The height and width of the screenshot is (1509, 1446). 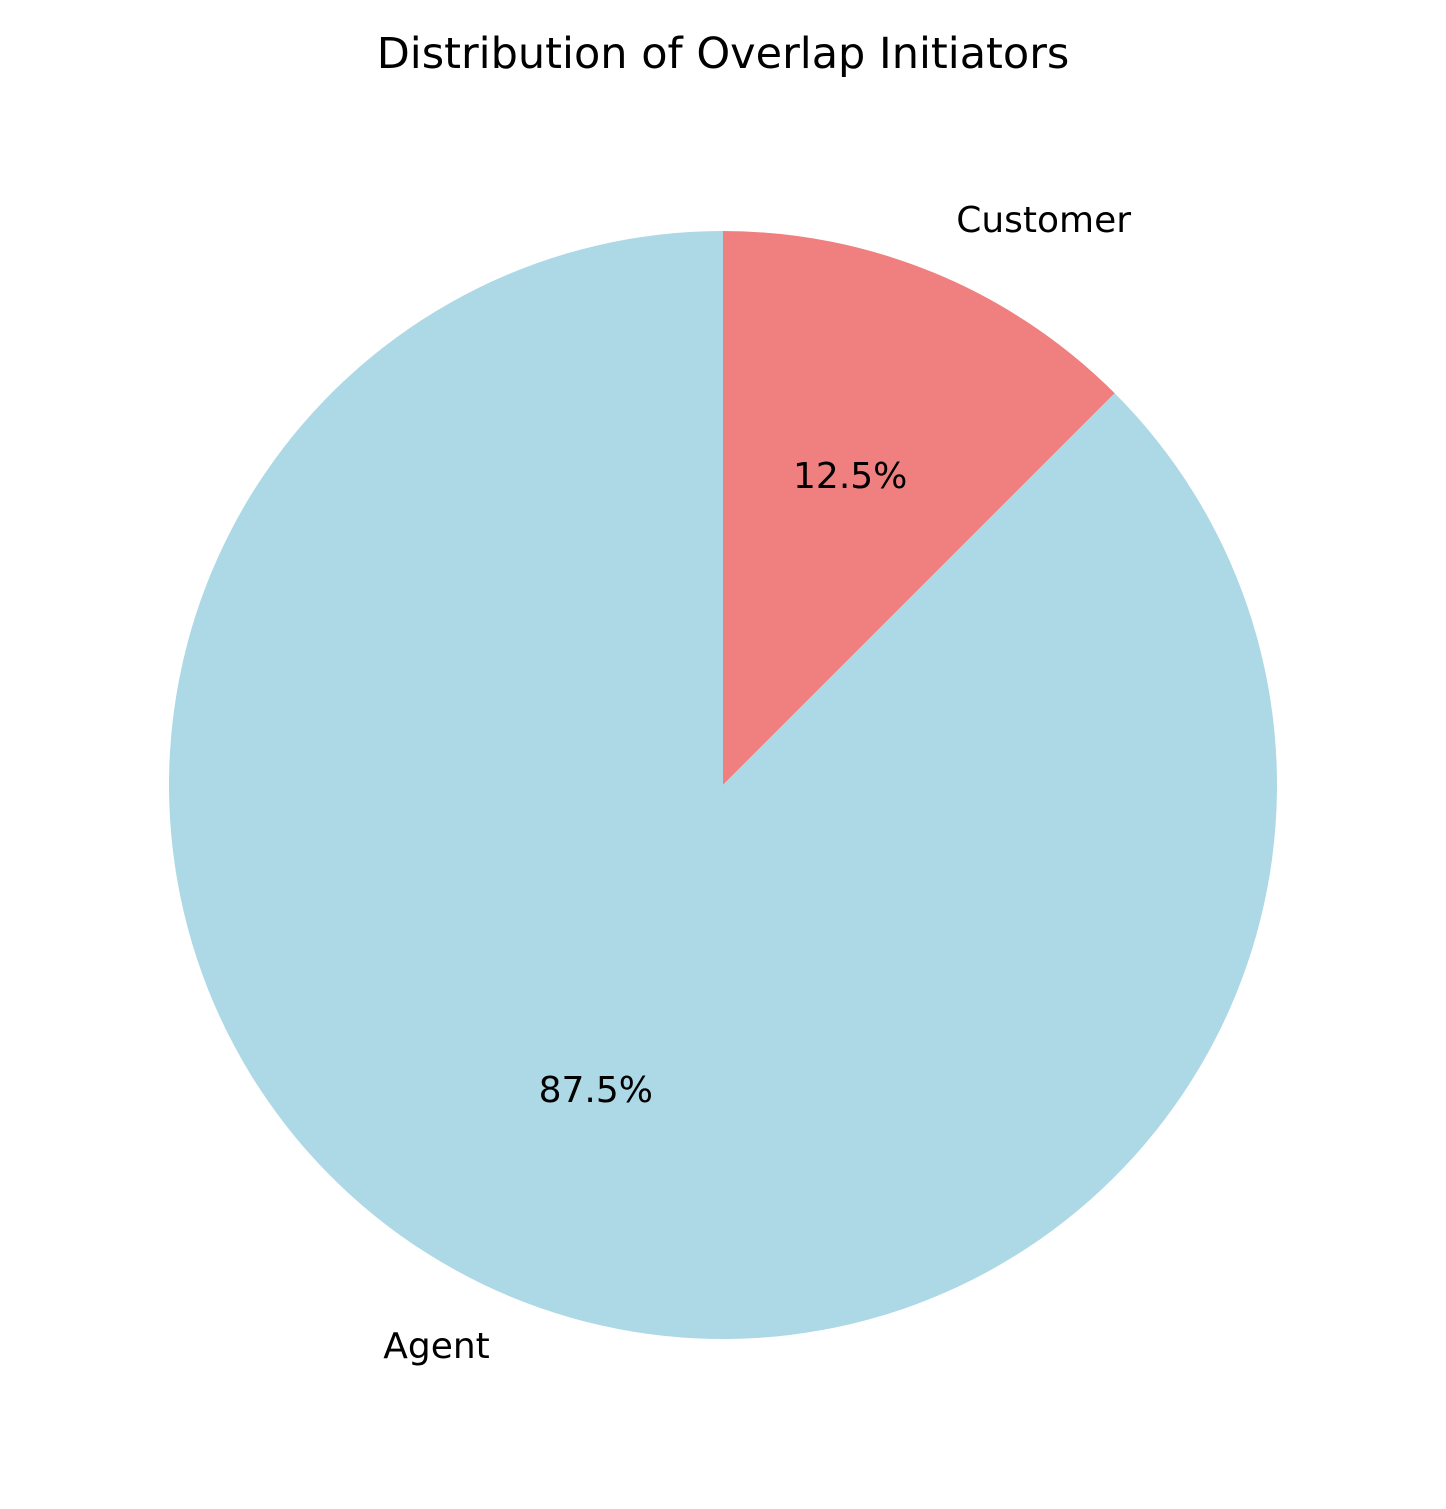 What do you see at coordinates (850, 476) in the screenshot?
I see `percent-label-customer: 12.5%` at bounding box center [850, 476].